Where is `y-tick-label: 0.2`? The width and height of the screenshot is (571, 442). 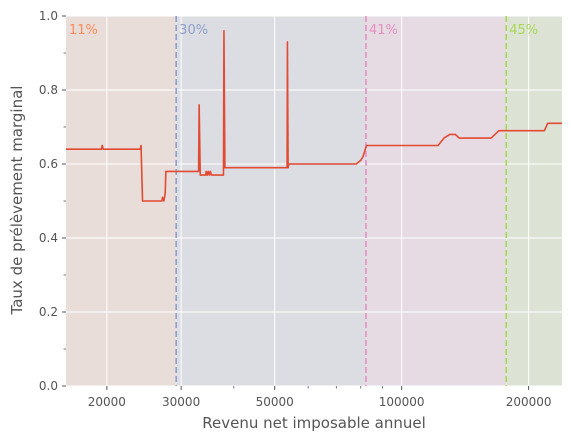 y-tick-label: 0.2 is located at coordinates (48, 312).